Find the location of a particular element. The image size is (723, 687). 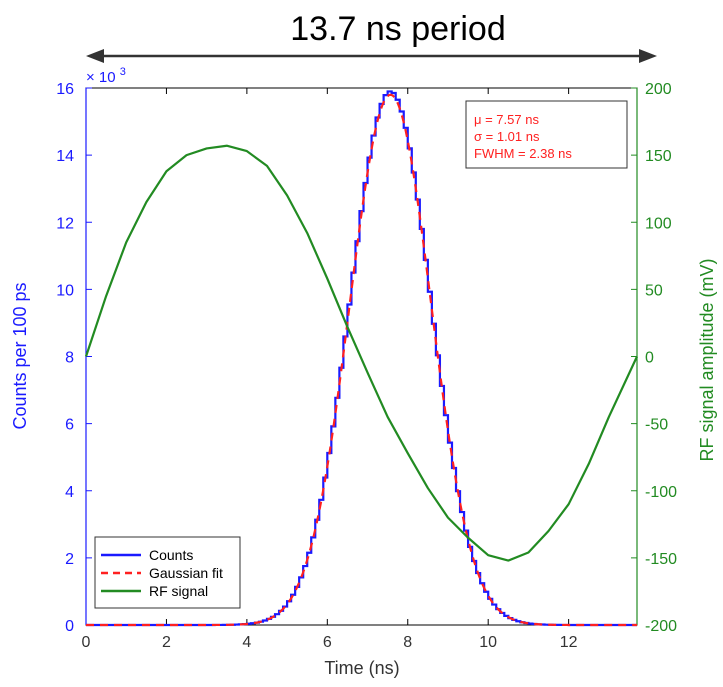

x-tick-label: 8 is located at coordinates (407, 642).